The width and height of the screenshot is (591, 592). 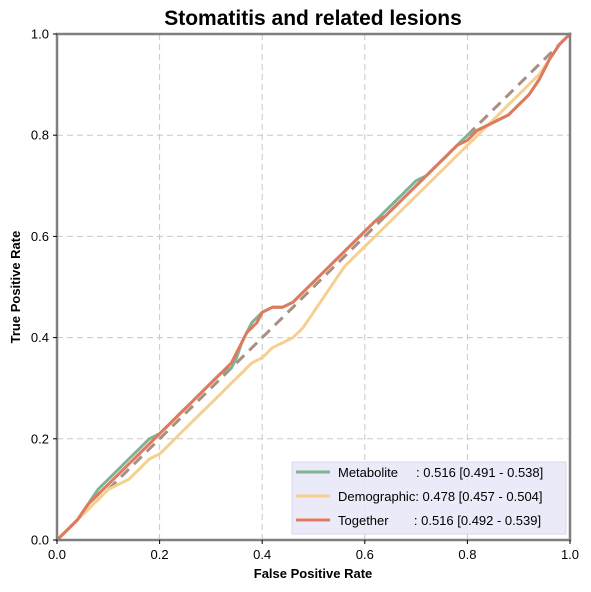 I want to click on legend-entry-metabolite: Metabolite : 0.516 [0.491 - 0.538], so click(x=440, y=472).